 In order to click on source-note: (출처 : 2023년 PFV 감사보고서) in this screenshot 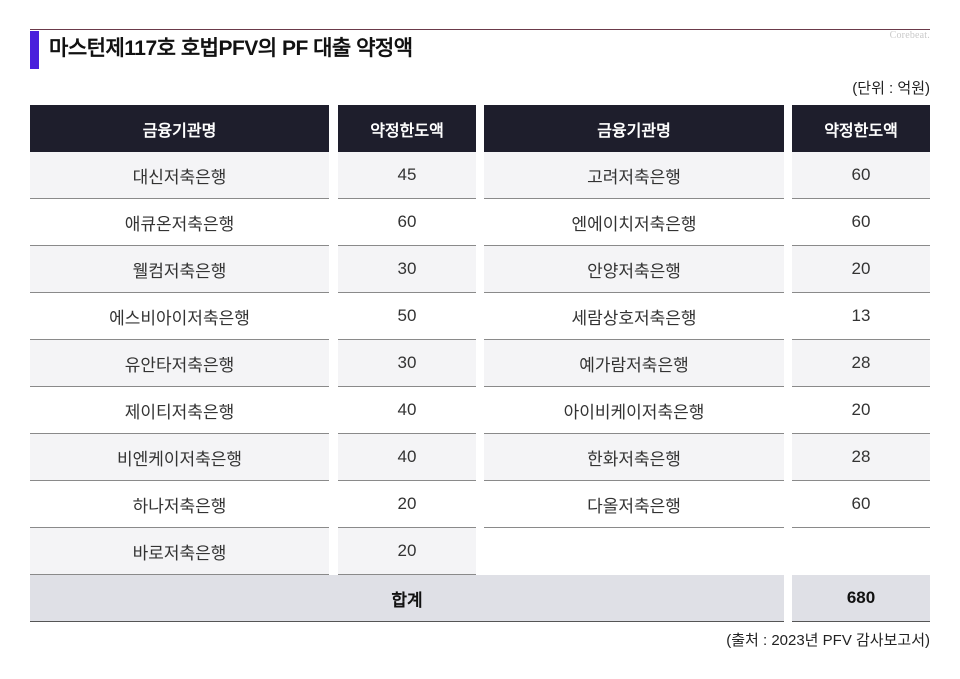, I will do `click(828, 640)`.